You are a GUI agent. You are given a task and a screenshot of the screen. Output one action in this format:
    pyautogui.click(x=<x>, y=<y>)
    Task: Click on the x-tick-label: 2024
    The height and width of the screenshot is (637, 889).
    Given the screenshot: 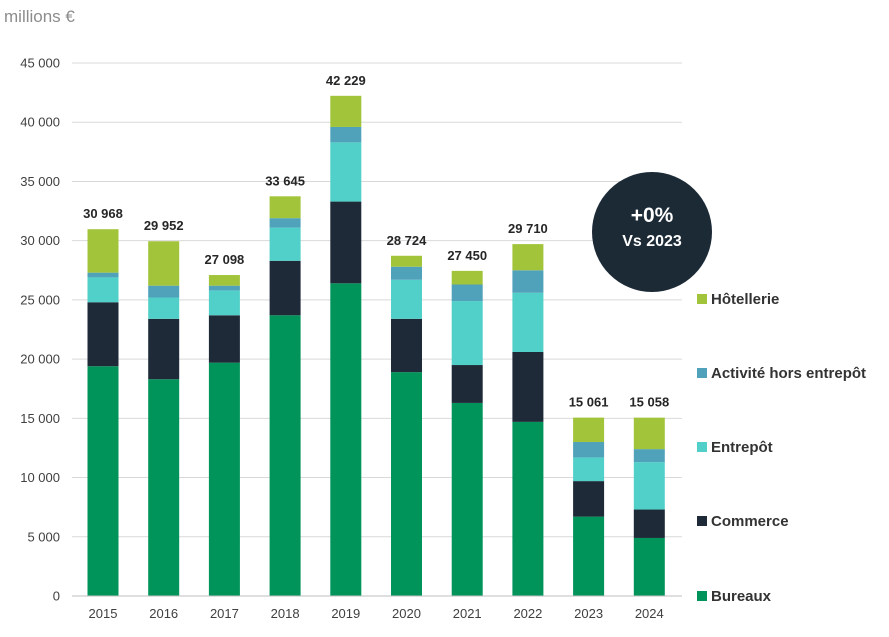 What is the action you would take?
    pyautogui.click(x=649, y=613)
    